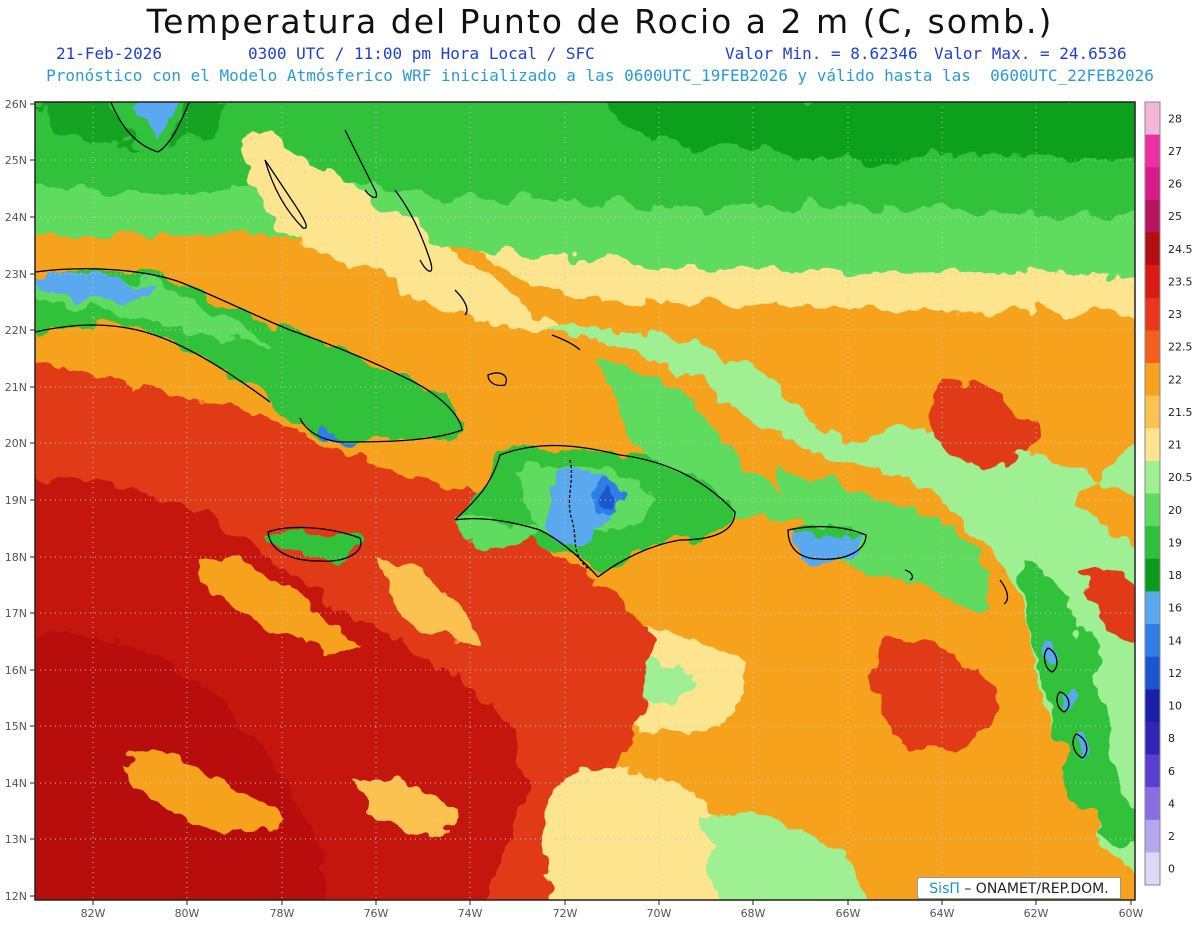  Describe the element at coordinates (1180, 477) in the screenshot. I see `colorbar-label: 20.5` at that location.